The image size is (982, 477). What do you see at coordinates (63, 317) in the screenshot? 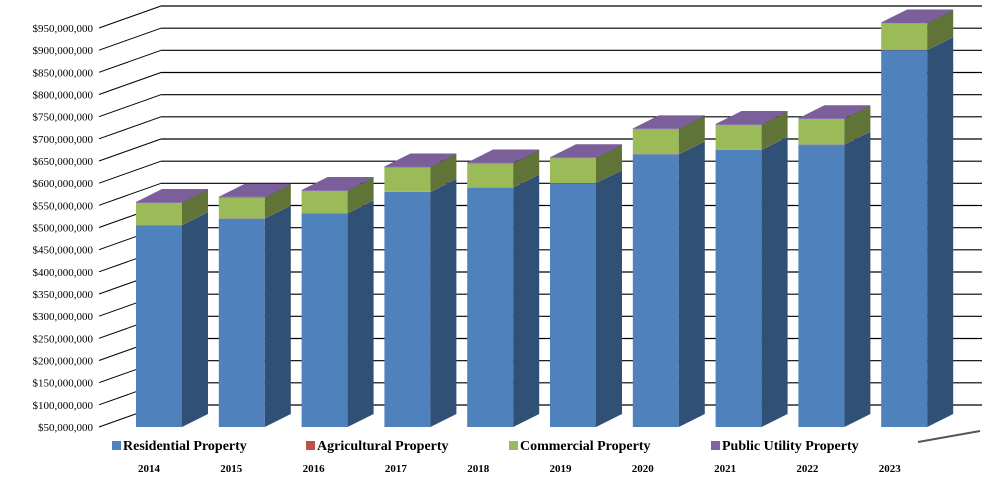
I see `y-tick-label: $300,000,000` at bounding box center [63, 317].